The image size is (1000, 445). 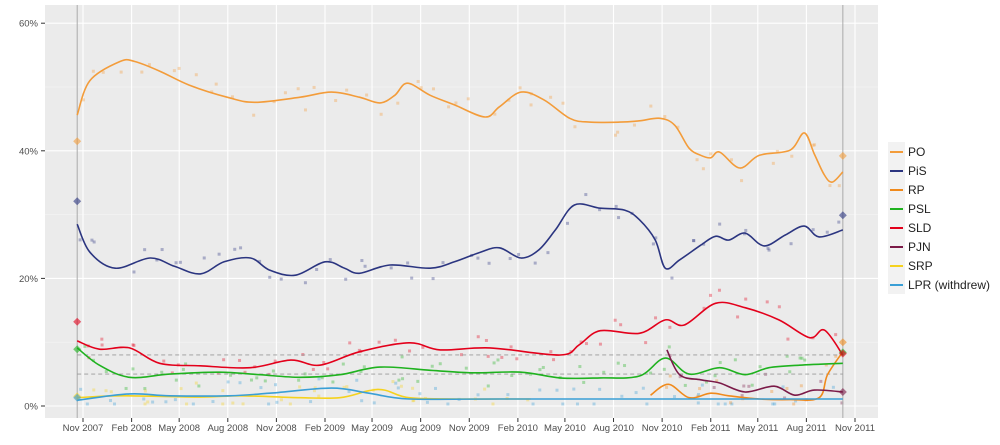 What do you see at coordinates (227, 428) in the screenshot?
I see `x-tick-label: Aug 2008` at bounding box center [227, 428].